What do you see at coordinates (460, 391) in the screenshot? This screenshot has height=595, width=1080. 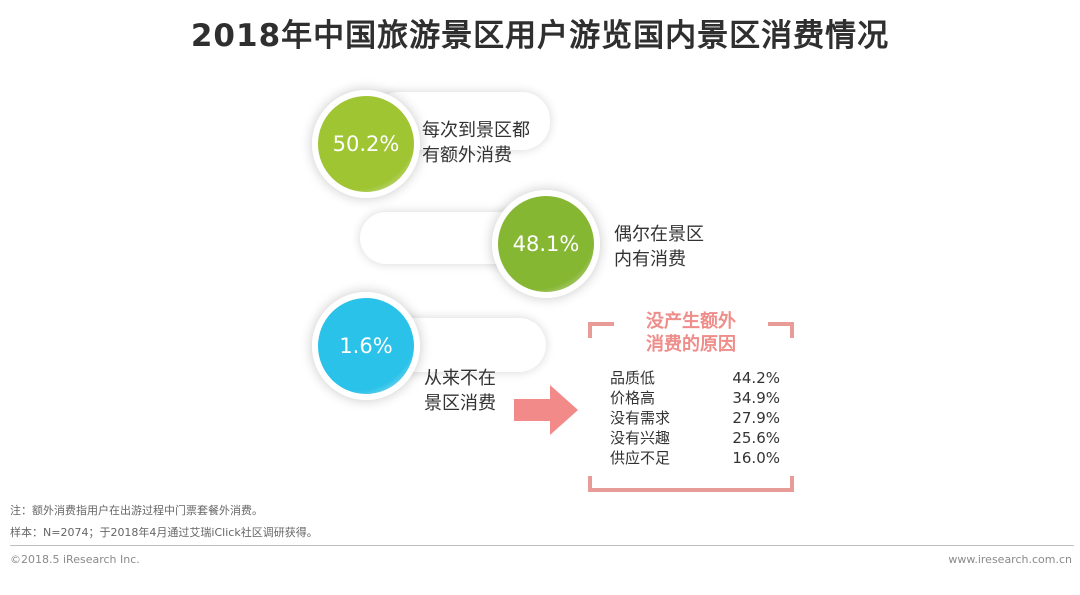 I see `label-never: 从来不在 景区消费` at bounding box center [460, 391].